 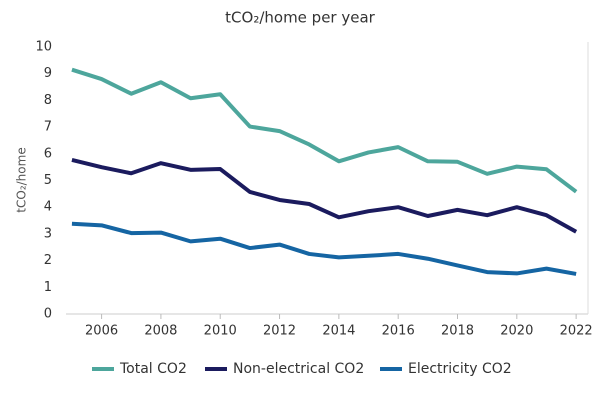 I want to click on x-tick-label: 2008, so click(x=160, y=331).